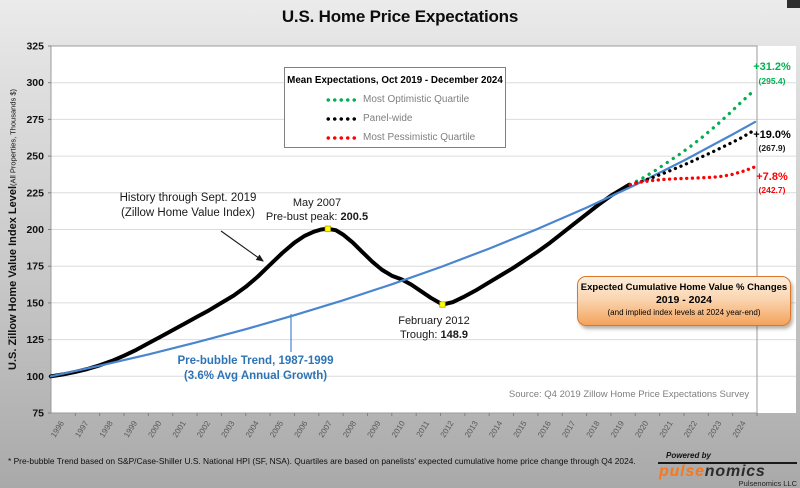 The image size is (800, 488). I want to click on trend-annotation-line1: Pre-bubble Trend, 1987-1999, so click(255, 361).